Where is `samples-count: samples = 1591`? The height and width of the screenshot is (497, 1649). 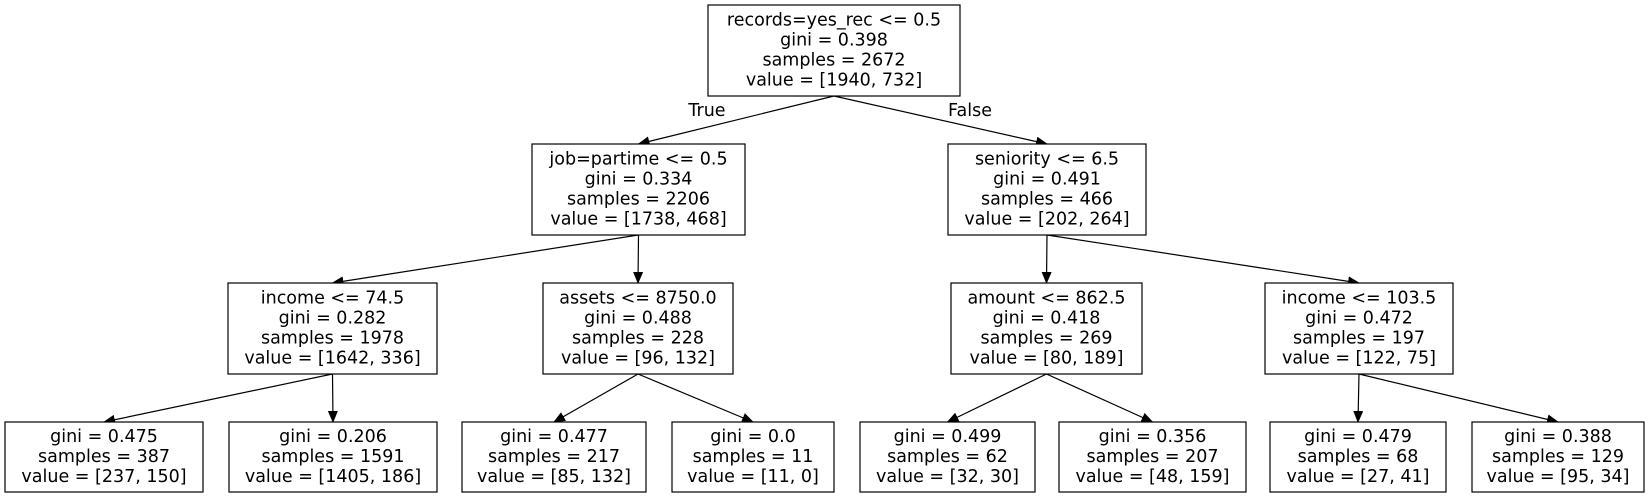 samples-count: samples = 1591 is located at coordinates (332, 457).